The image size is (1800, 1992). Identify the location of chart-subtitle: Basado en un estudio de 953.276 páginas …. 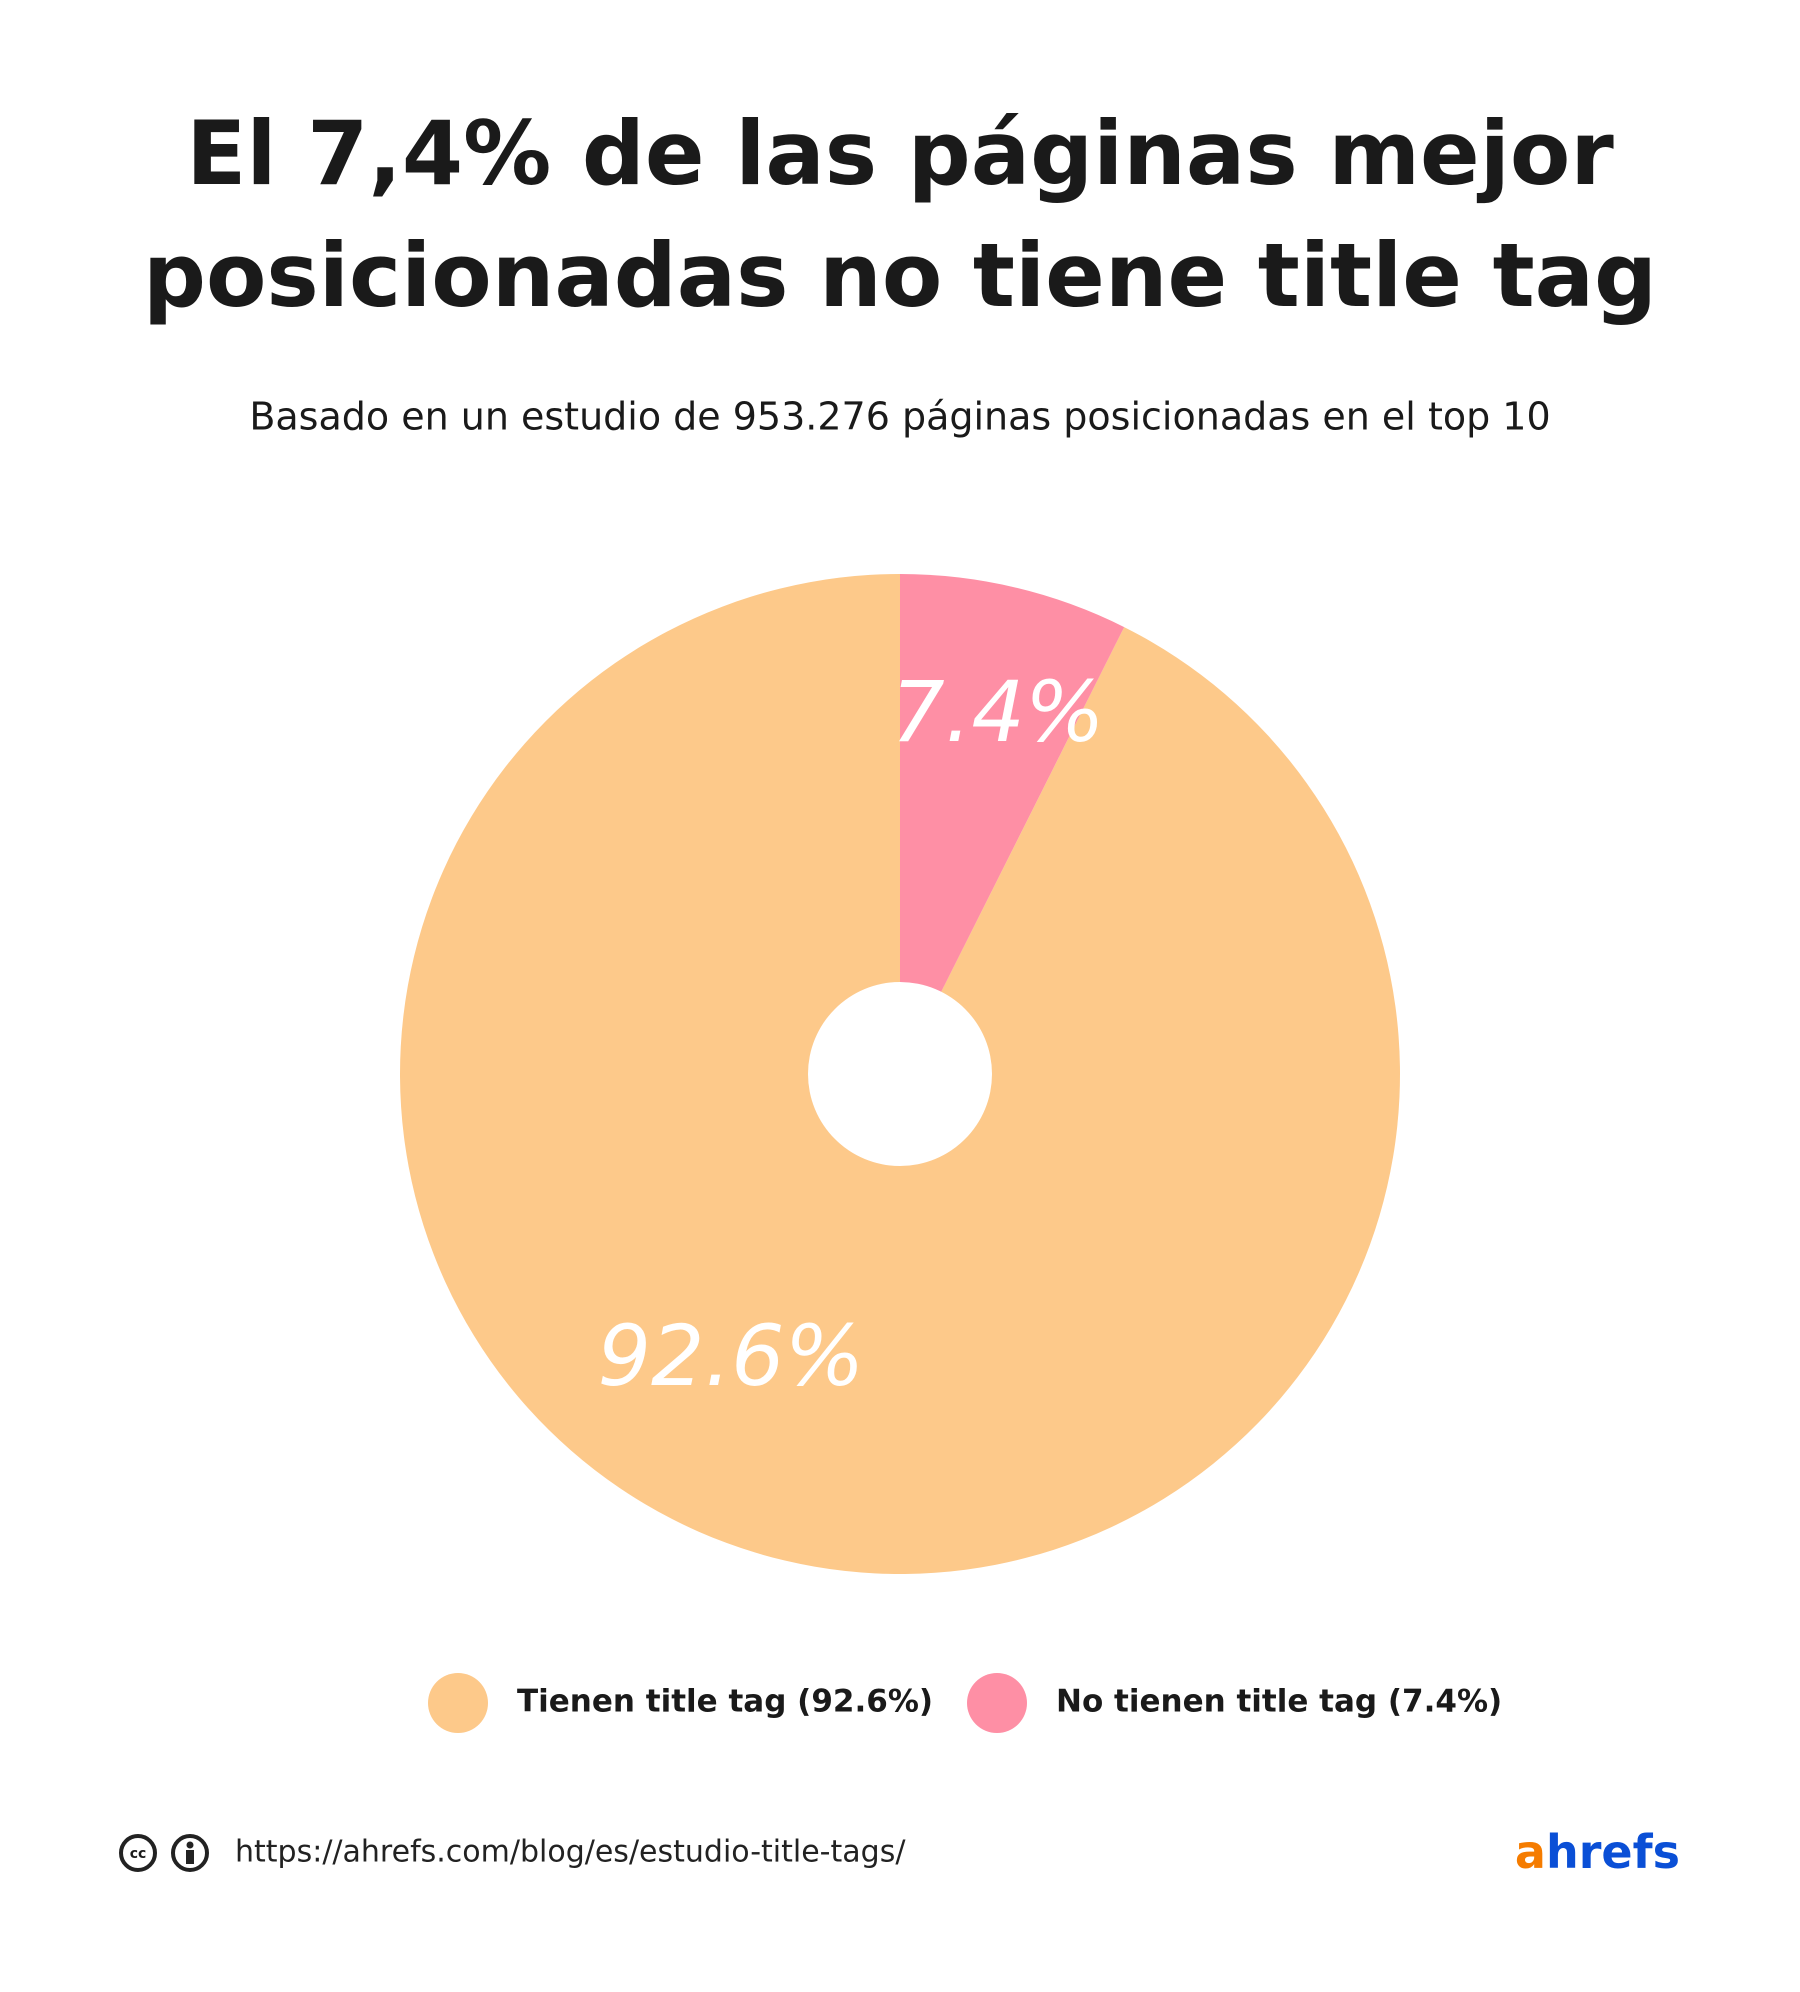
(899, 417).